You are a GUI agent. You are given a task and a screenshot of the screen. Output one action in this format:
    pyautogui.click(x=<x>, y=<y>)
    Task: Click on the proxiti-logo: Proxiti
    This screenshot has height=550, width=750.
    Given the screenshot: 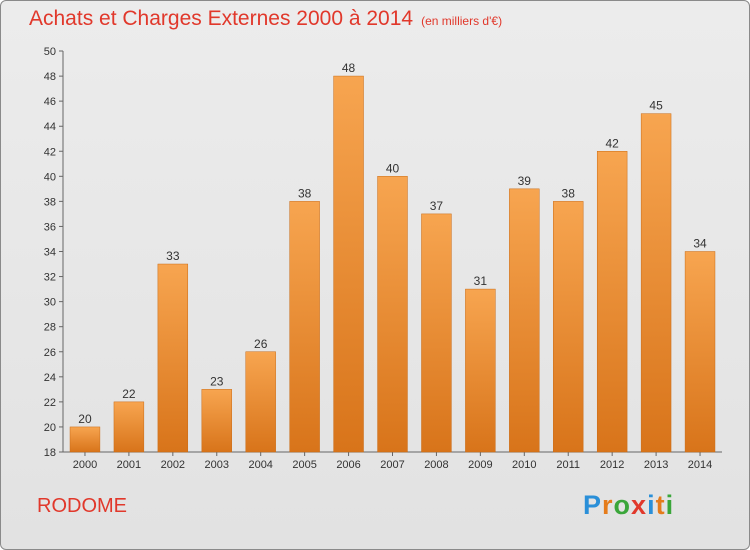 What is the action you would take?
    pyautogui.click(x=628, y=505)
    